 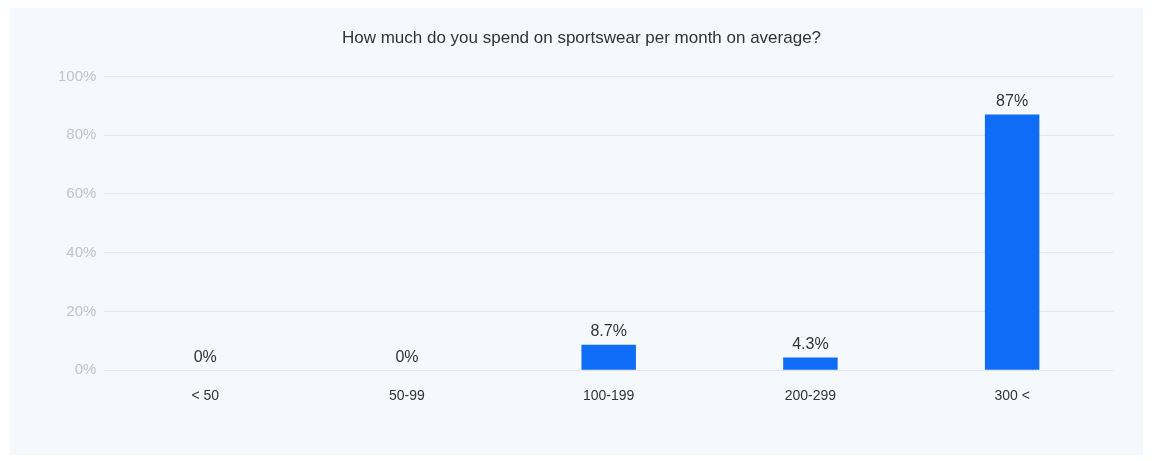 What do you see at coordinates (608, 331) in the screenshot?
I see `data-label: 8.7%` at bounding box center [608, 331].